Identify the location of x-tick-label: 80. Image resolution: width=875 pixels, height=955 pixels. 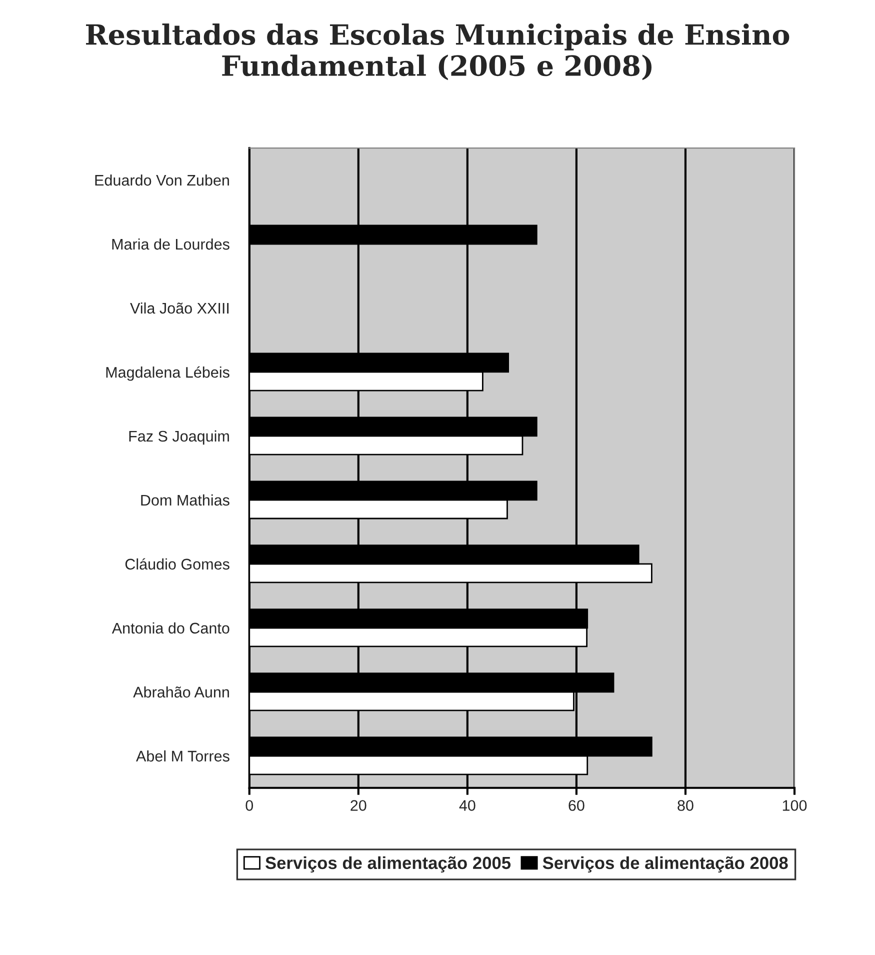
(686, 805).